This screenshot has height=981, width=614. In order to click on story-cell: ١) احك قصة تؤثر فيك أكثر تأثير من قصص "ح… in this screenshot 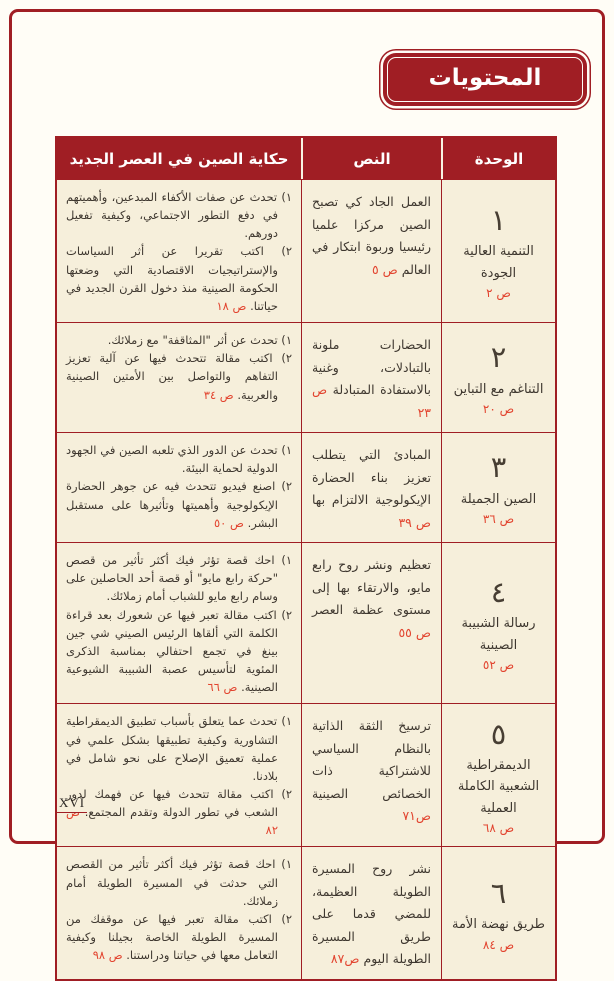, I will do `click(179, 622)`.